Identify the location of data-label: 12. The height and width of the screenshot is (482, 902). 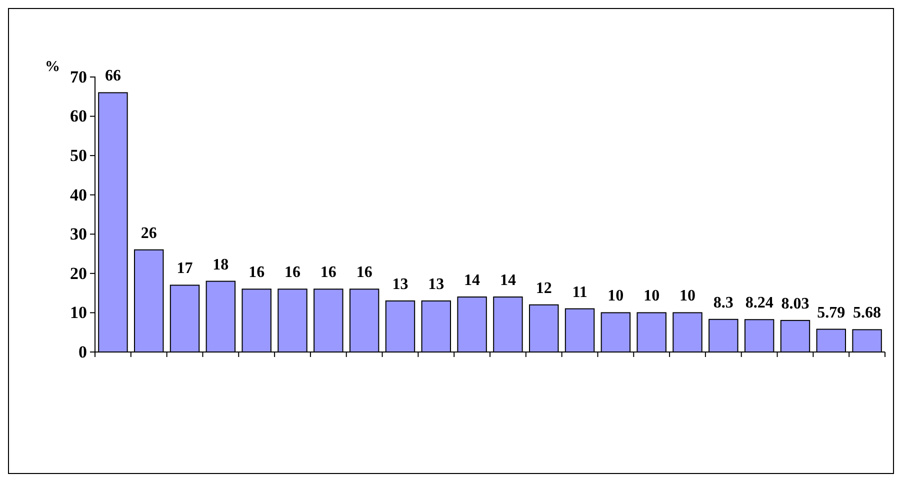
(544, 288).